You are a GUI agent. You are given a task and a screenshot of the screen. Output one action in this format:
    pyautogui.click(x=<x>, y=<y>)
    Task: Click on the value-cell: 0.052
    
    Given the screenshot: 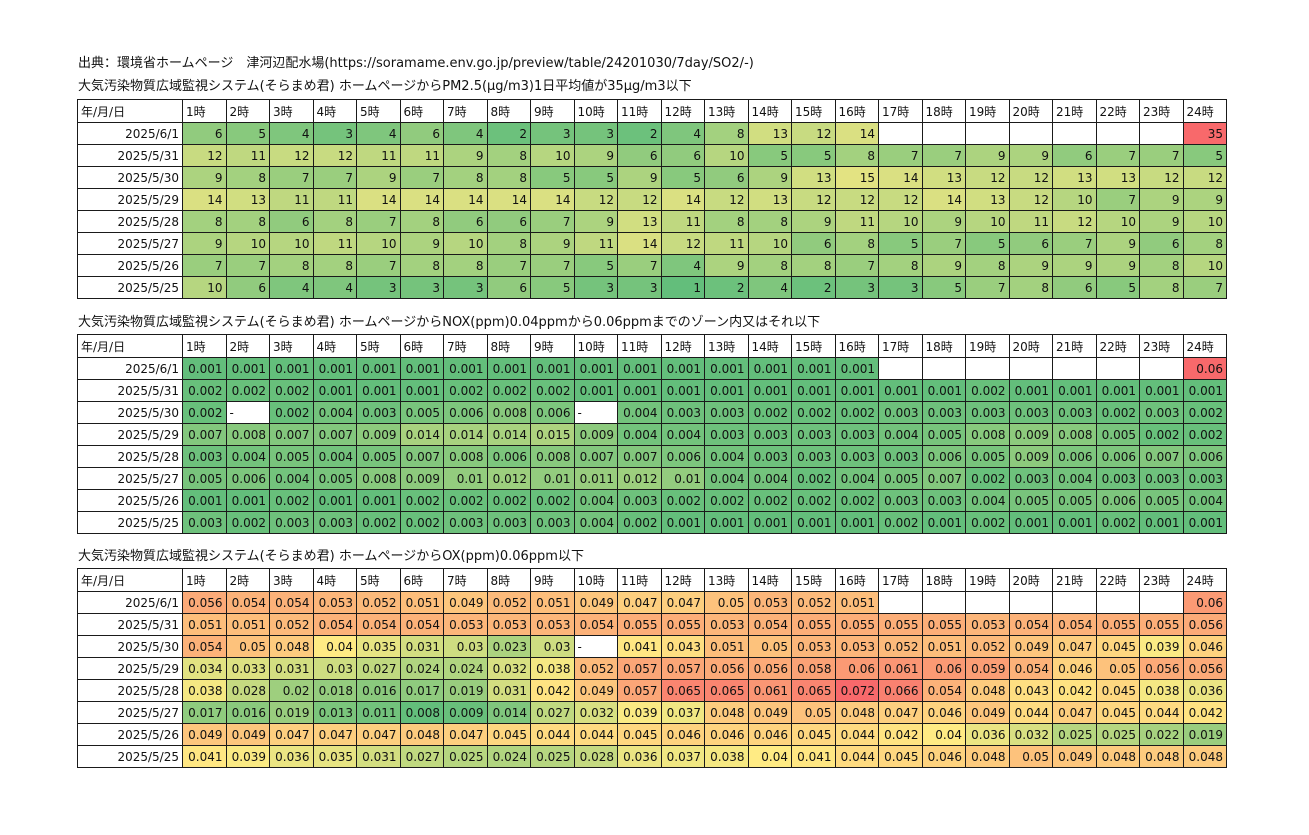 What is the action you would take?
    pyautogui.click(x=595, y=668)
    